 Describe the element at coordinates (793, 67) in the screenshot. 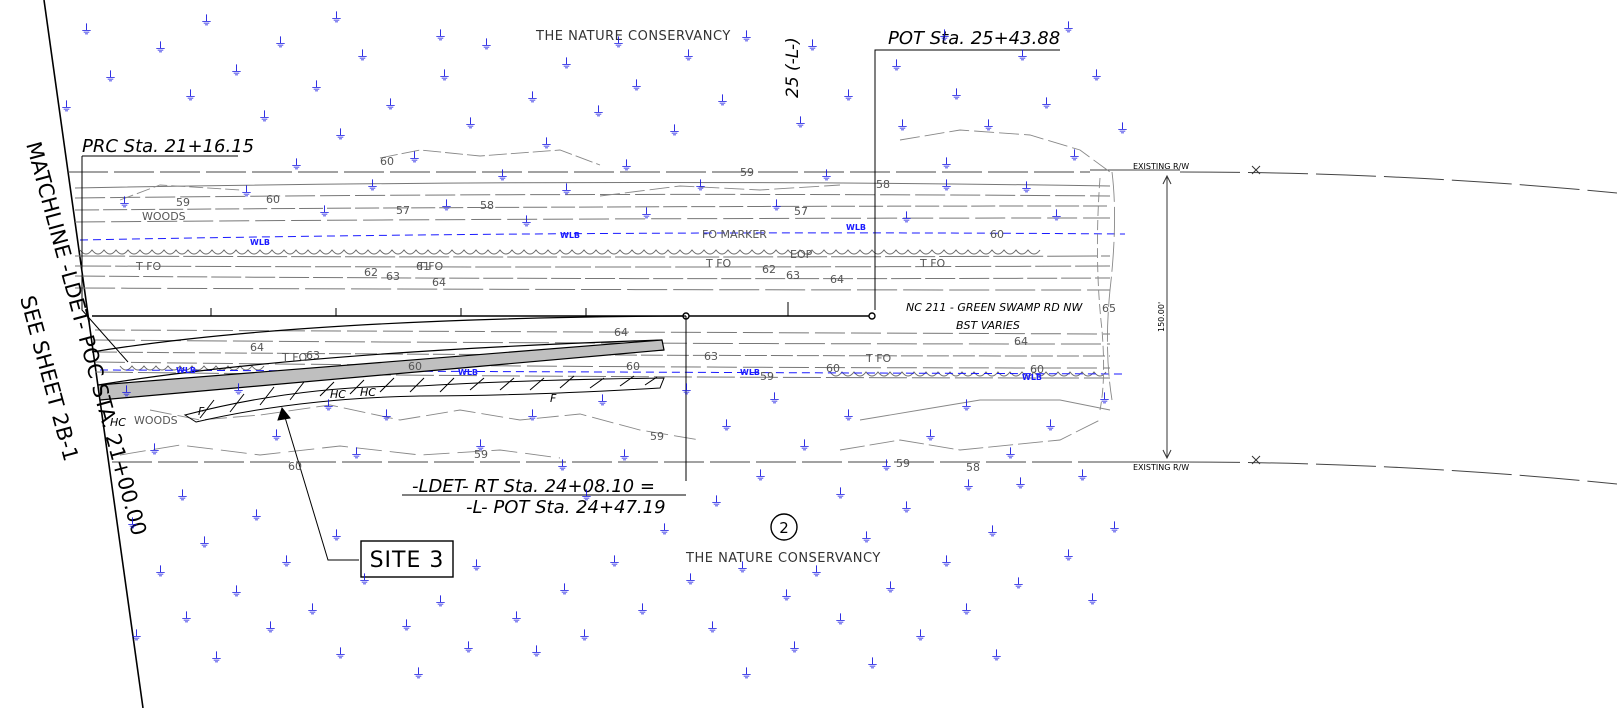

I see `l-station-25: 25 (-L-)` at that location.